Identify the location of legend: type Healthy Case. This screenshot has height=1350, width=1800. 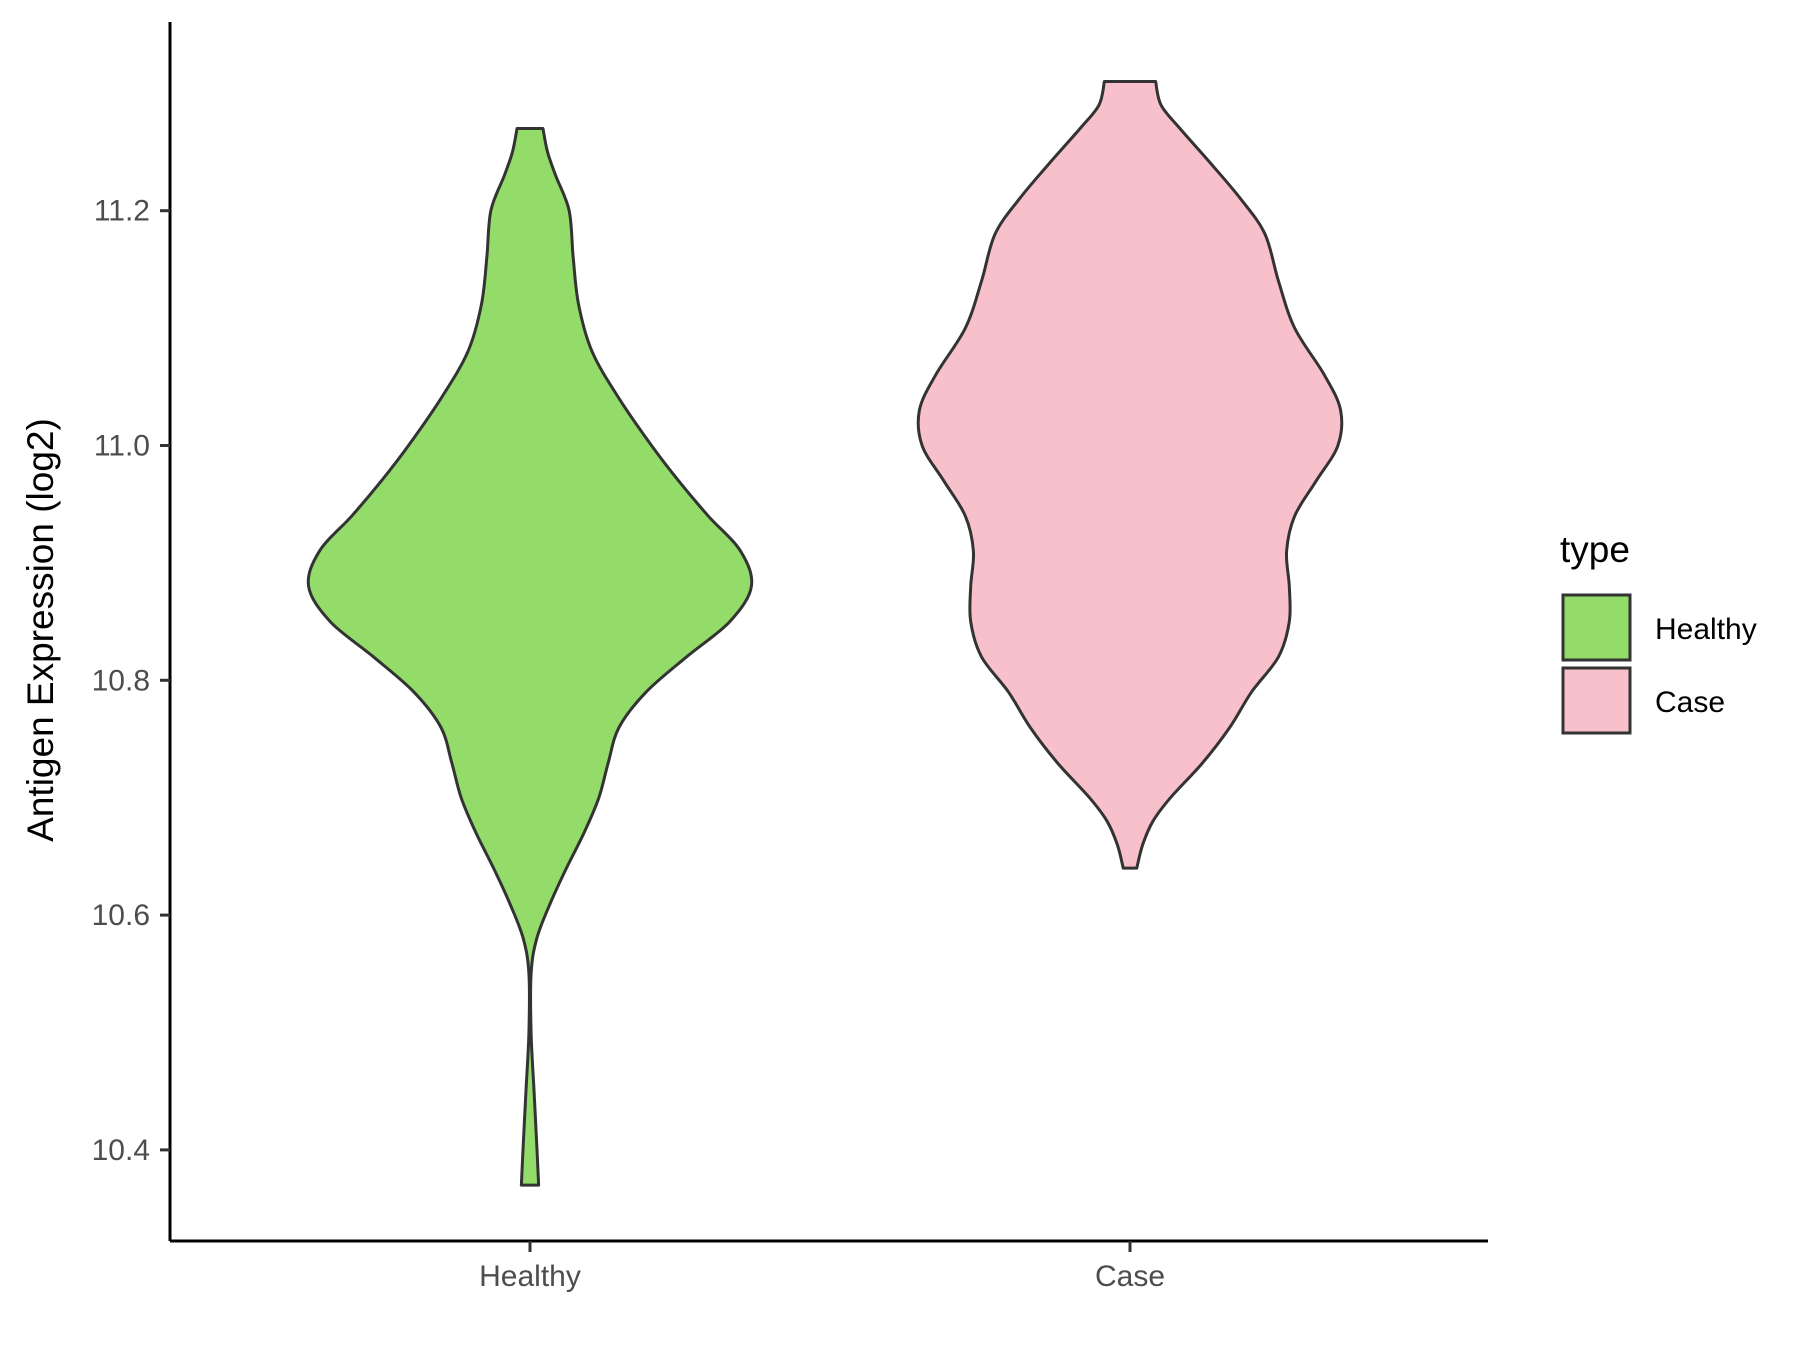
(1658, 632).